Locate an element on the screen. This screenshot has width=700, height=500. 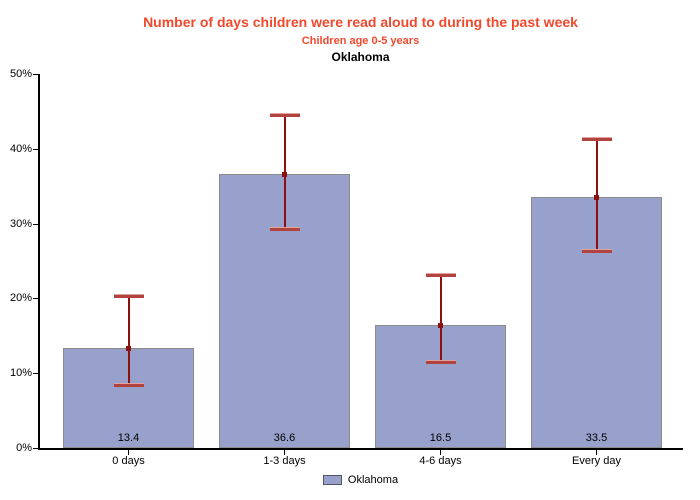
x-axis-label: Every day is located at coordinates (596, 461).